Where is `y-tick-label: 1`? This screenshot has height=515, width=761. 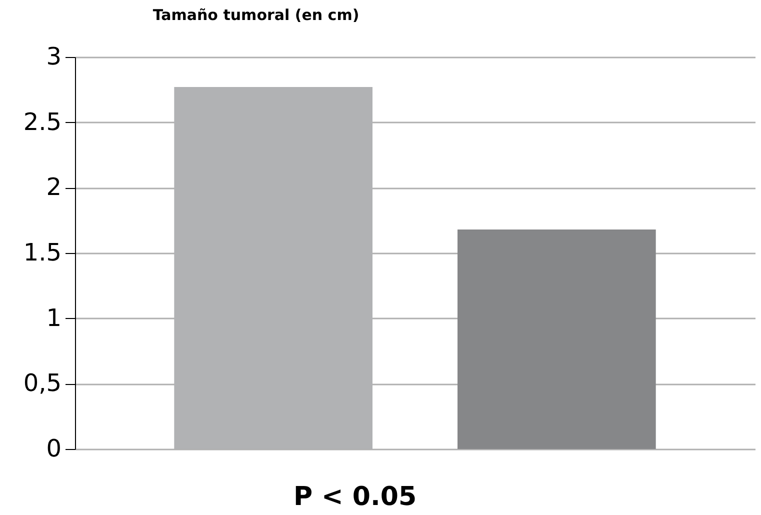
y-tick-label: 1 is located at coordinates (54, 318).